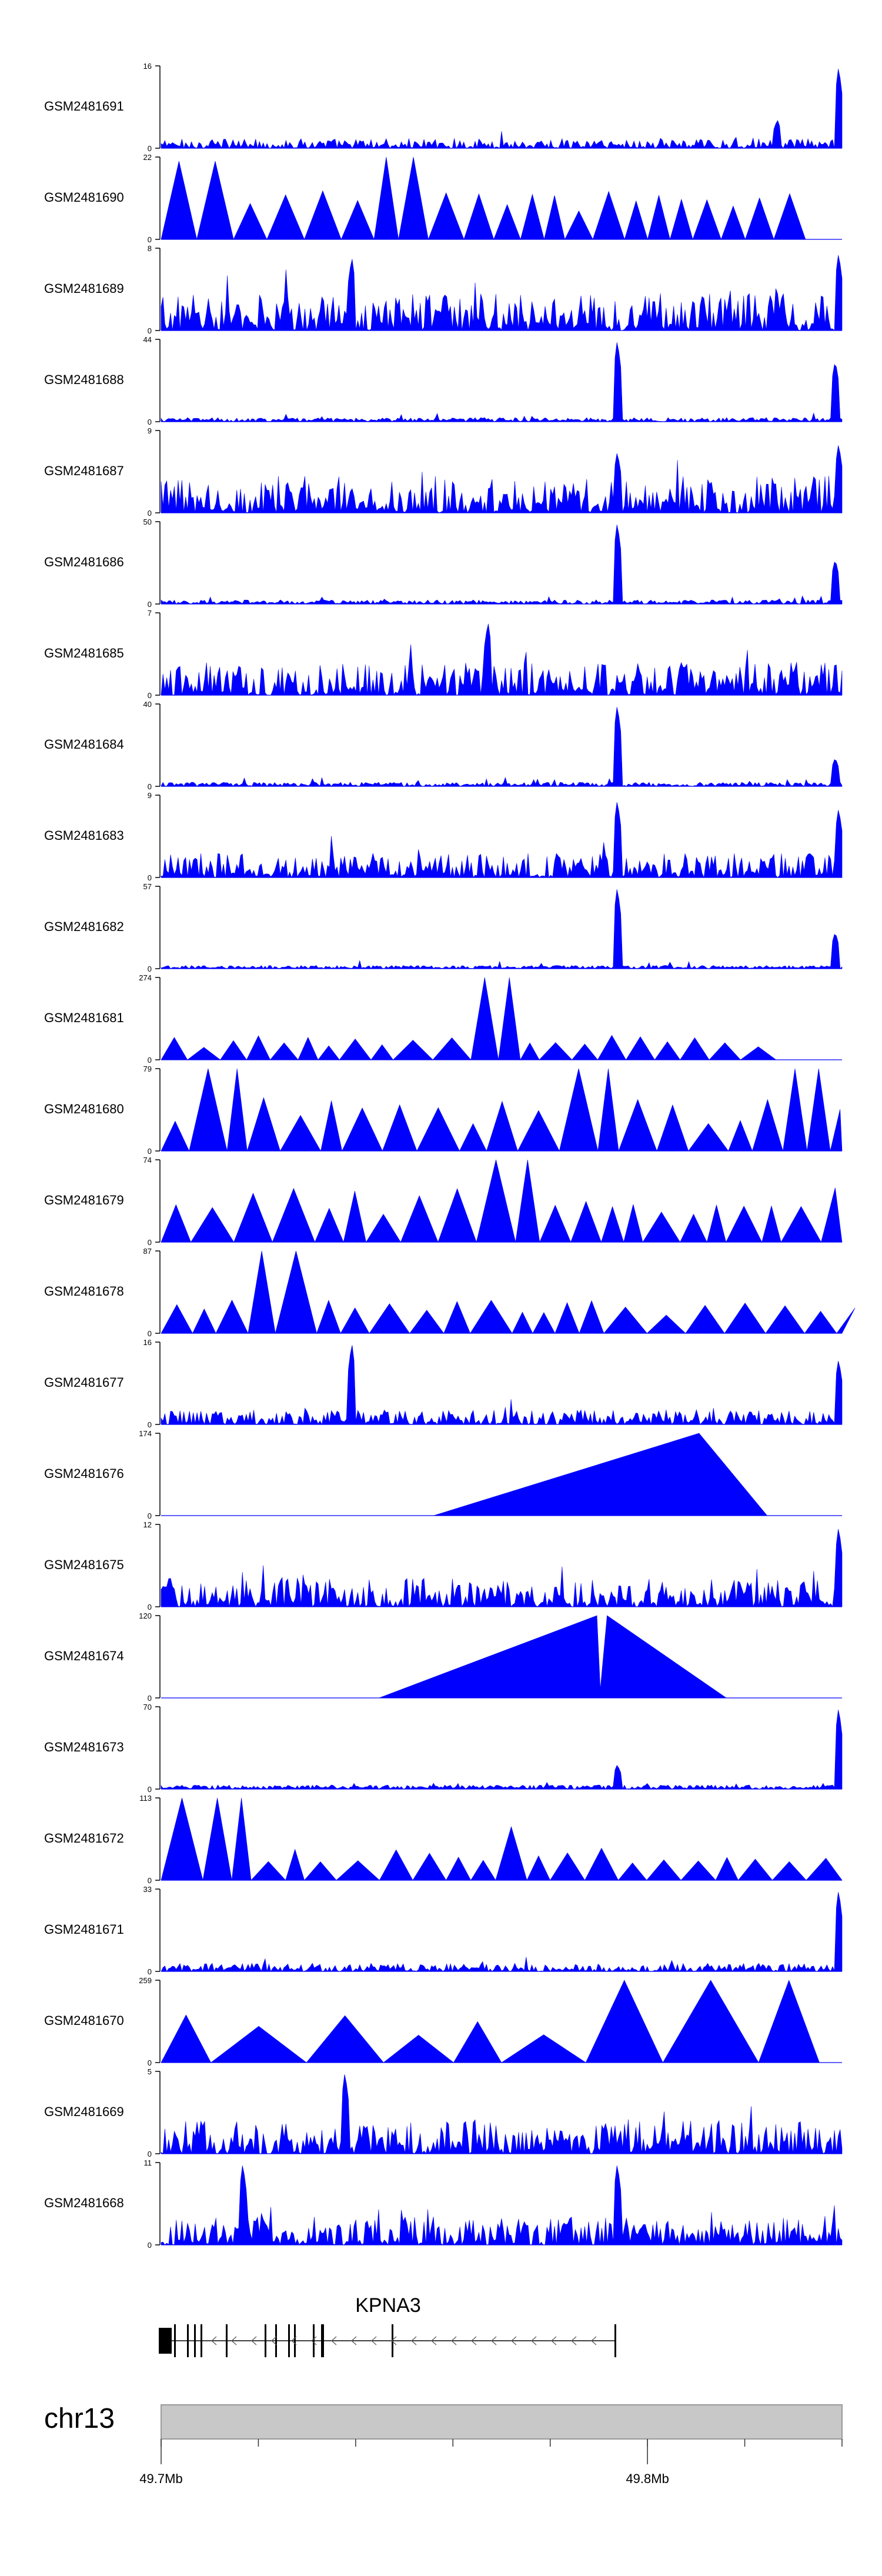  What do you see at coordinates (84, 744) in the screenshot?
I see `track-label: GSM2481684` at bounding box center [84, 744].